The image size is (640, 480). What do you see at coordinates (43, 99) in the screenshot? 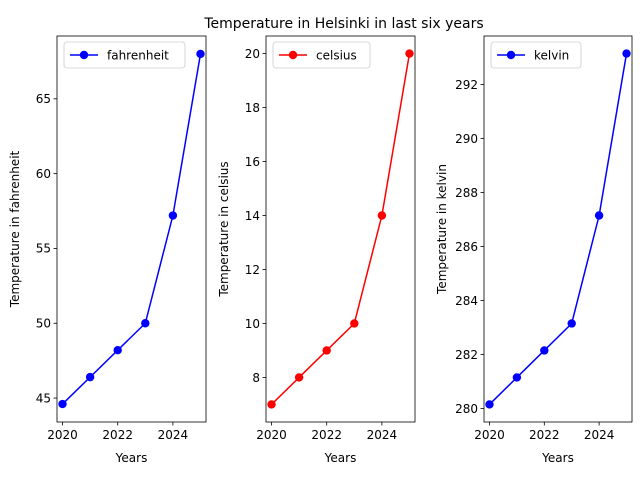
I see `y-tick-label: 65` at bounding box center [43, 99].